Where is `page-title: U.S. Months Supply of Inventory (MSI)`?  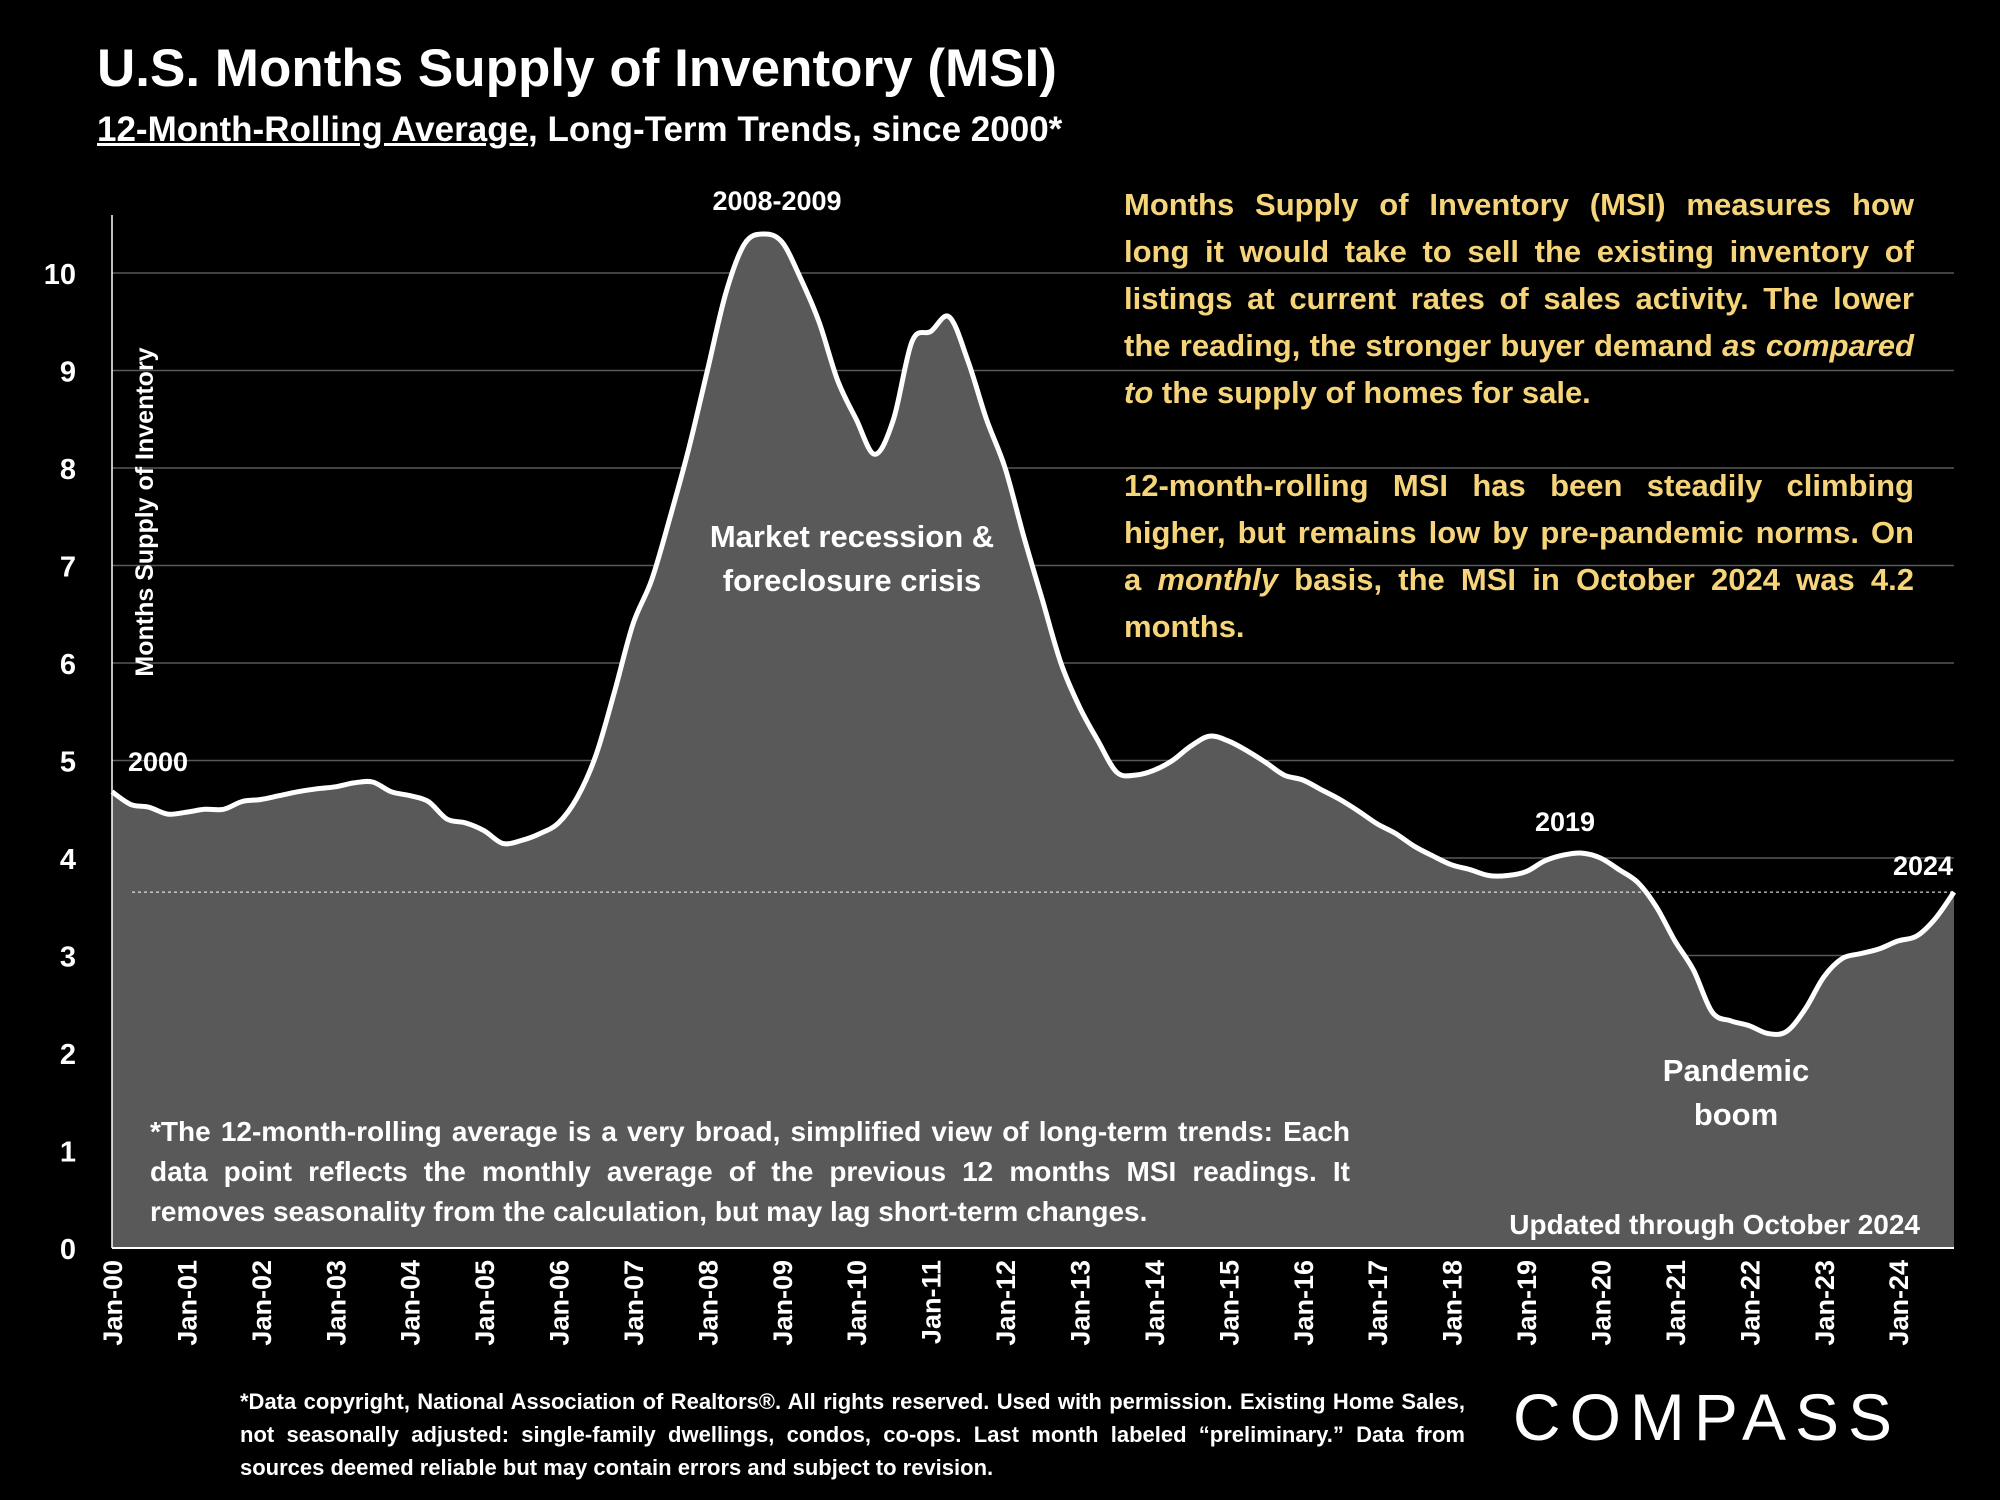
page-title: U.S. Months Supply of Inventory (MSI) is located at coordinates (577, 68).